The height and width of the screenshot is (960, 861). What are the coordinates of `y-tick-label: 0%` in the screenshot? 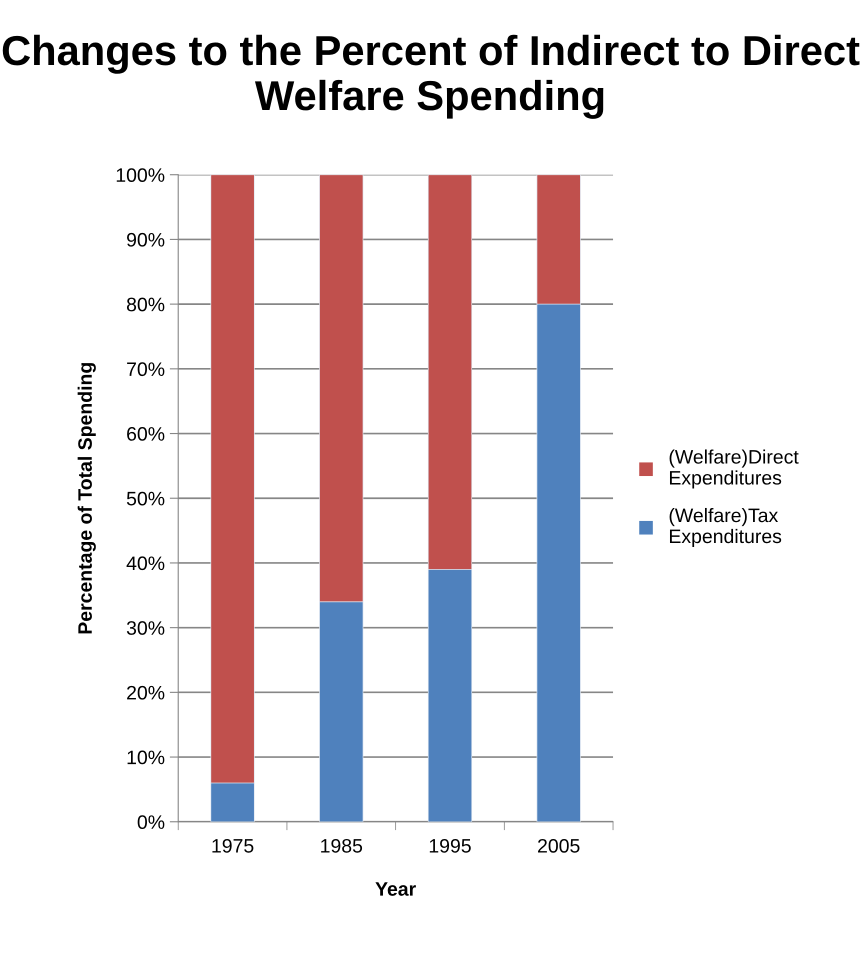 It's located at (151, 822).